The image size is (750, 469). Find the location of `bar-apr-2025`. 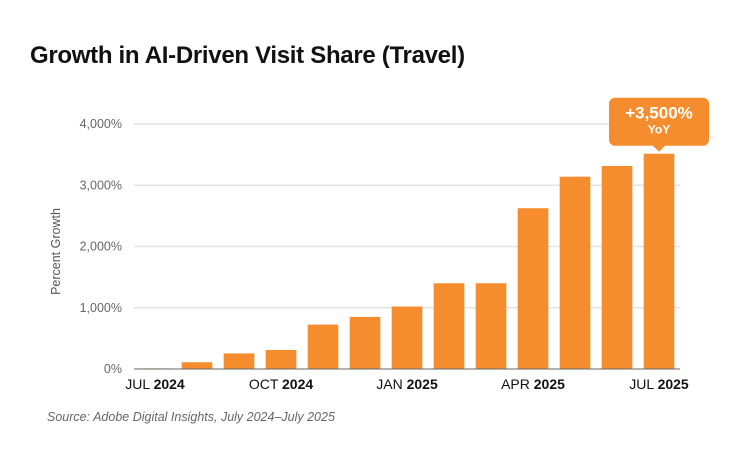

bar-apr-2025 is located at coordinates (533, 288).